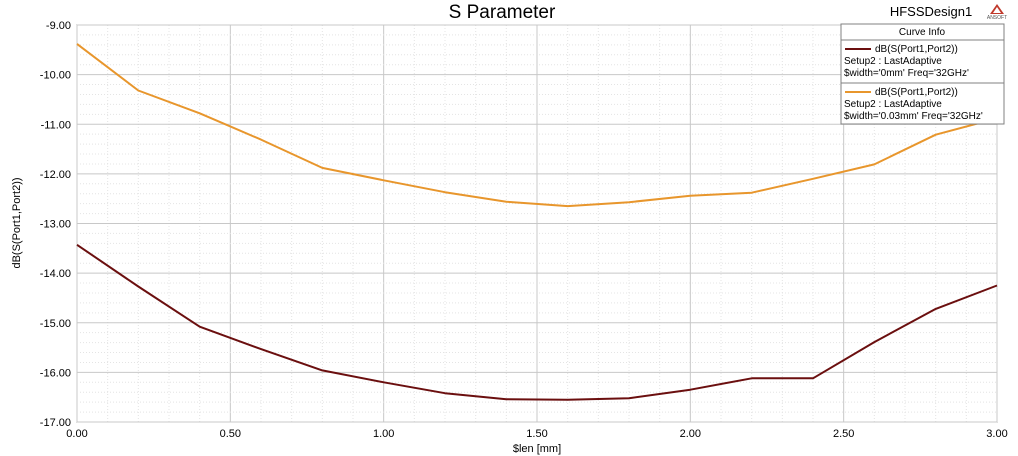  Describe the element at coordinates (690, 434) in the screenshot. I see `x-tick-label: 2.00` at that location.